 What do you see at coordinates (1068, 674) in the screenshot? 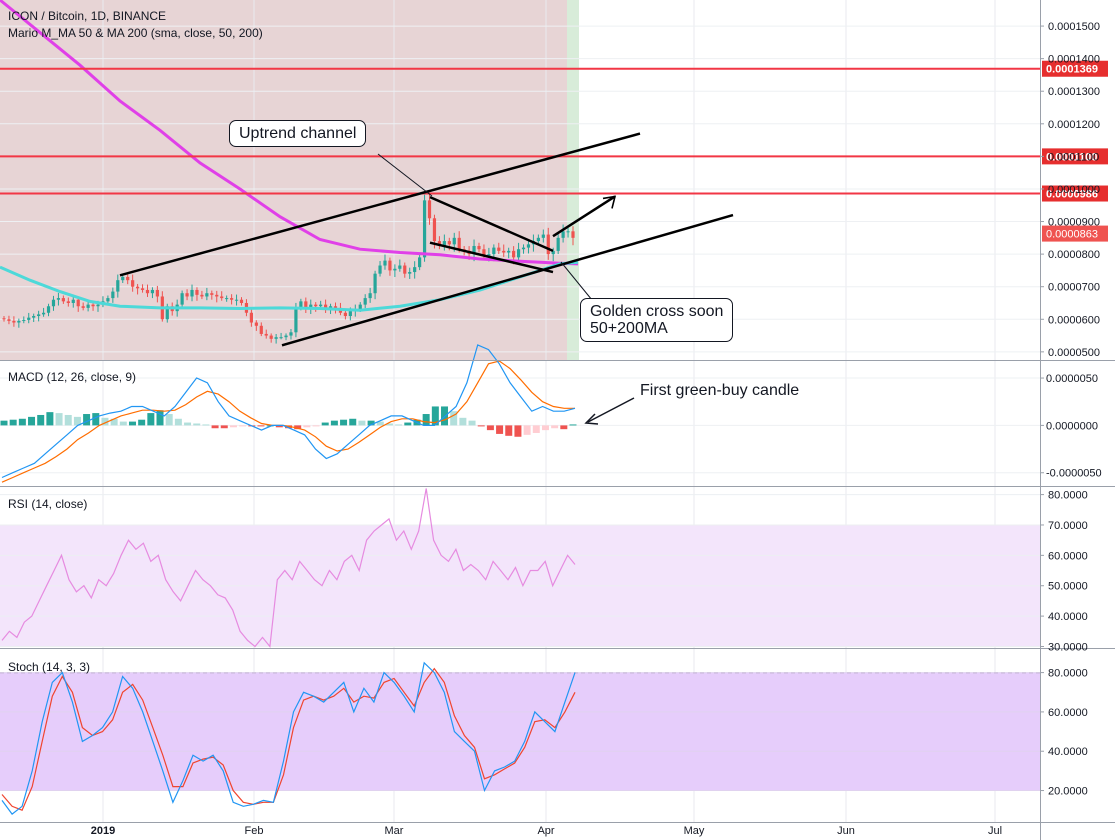
I see `stoch-tick-label: 80.0000` at bounding box center [1068, 674].